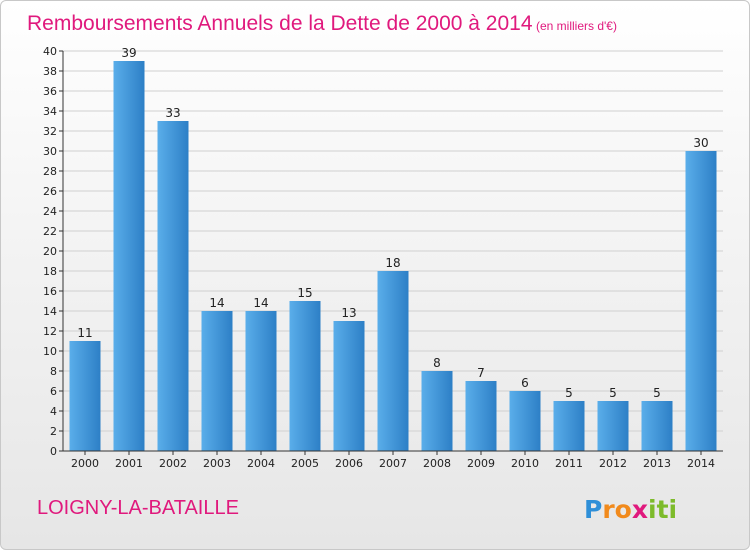  Describe the element at coordinates (525, 421) in the screenshot. I see `bar-2010` at that location.